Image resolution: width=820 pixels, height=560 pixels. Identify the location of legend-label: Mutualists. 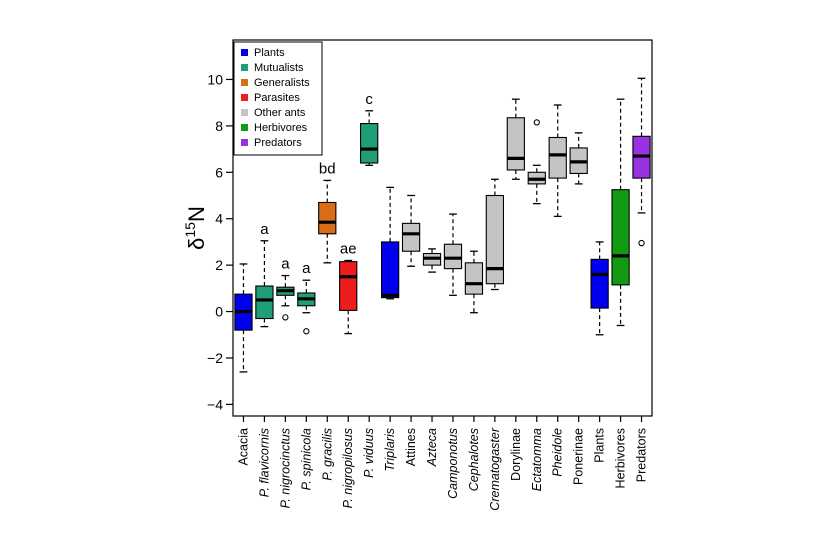
(279, 68).